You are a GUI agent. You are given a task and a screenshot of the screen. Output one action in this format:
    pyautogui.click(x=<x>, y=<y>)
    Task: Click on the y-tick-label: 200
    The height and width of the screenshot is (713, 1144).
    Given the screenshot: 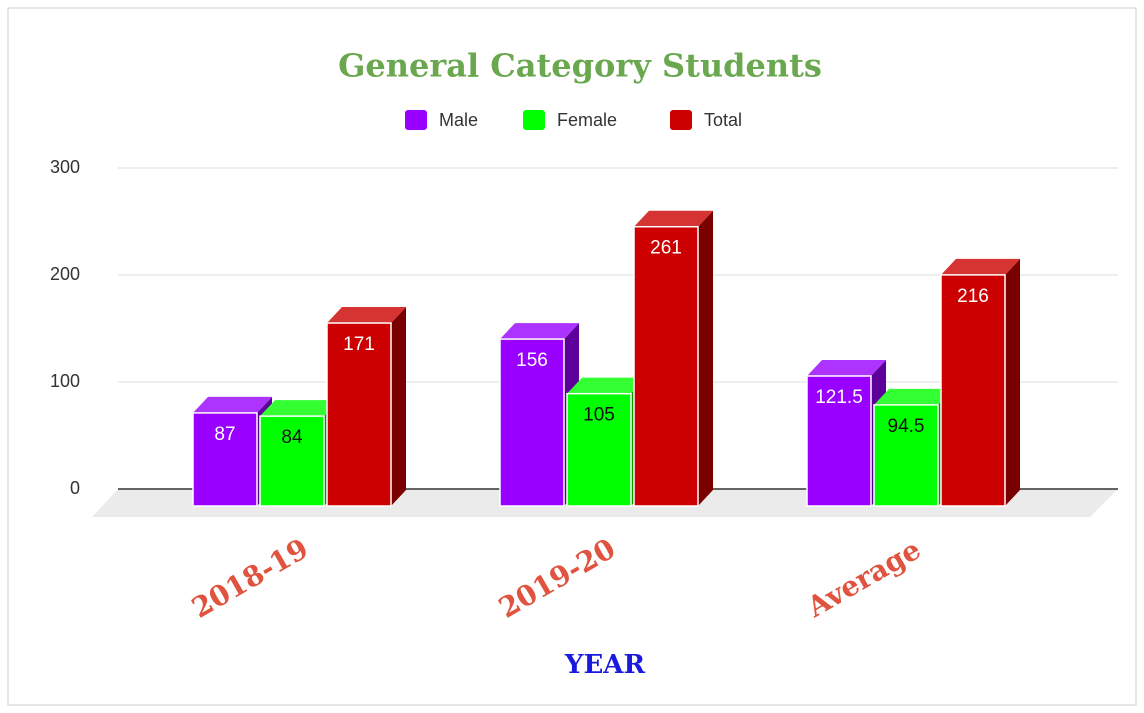 What is the action you would take?
    pyautogui.click(x=65, y=274)
    